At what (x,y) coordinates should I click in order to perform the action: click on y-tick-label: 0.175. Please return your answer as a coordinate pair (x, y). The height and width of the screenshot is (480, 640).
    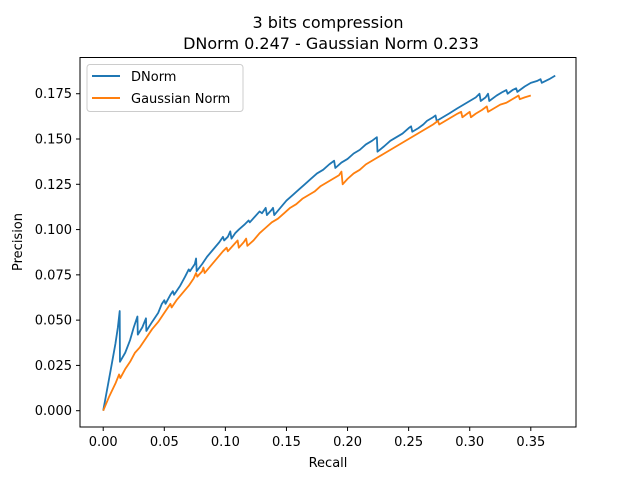
    Looking at the image, I should click on (53, 94).